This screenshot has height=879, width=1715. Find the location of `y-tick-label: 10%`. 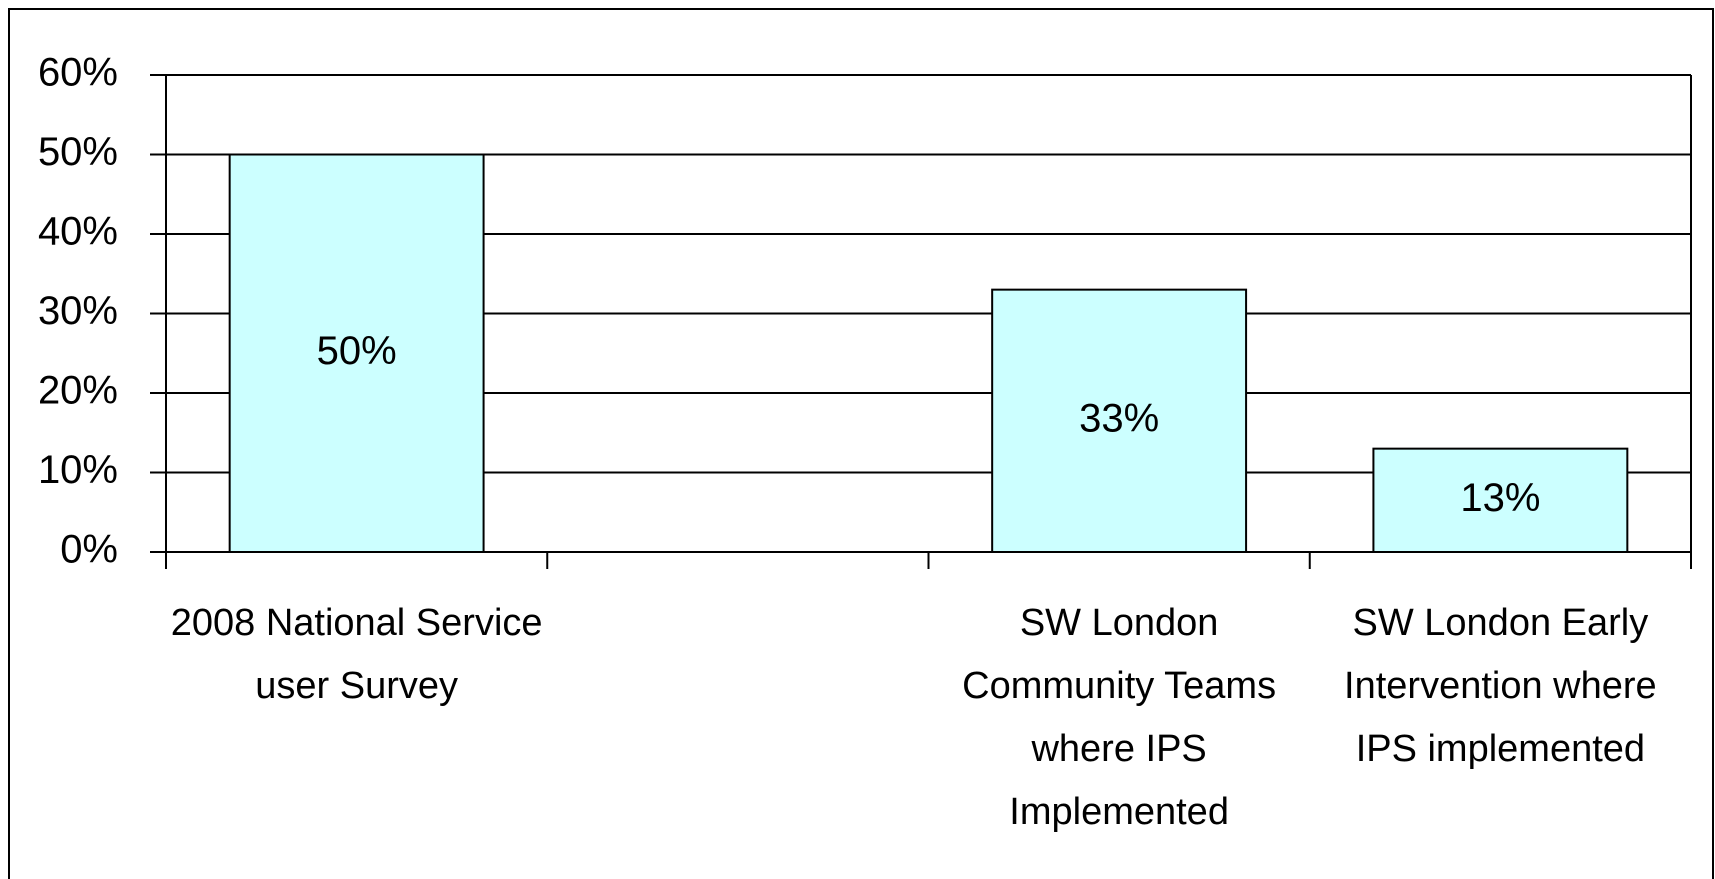

y-tick-label: 10% is located at coordinates (78, 470).